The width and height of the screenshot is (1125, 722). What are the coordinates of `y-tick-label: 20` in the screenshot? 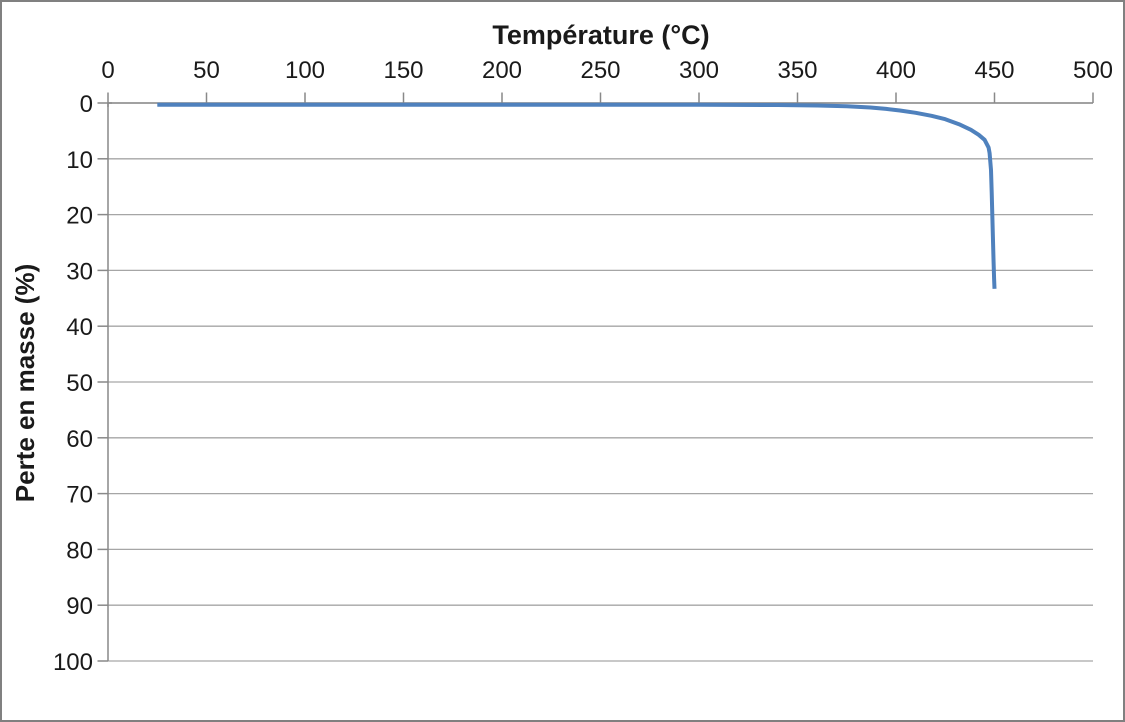 It's located at (79, 216).